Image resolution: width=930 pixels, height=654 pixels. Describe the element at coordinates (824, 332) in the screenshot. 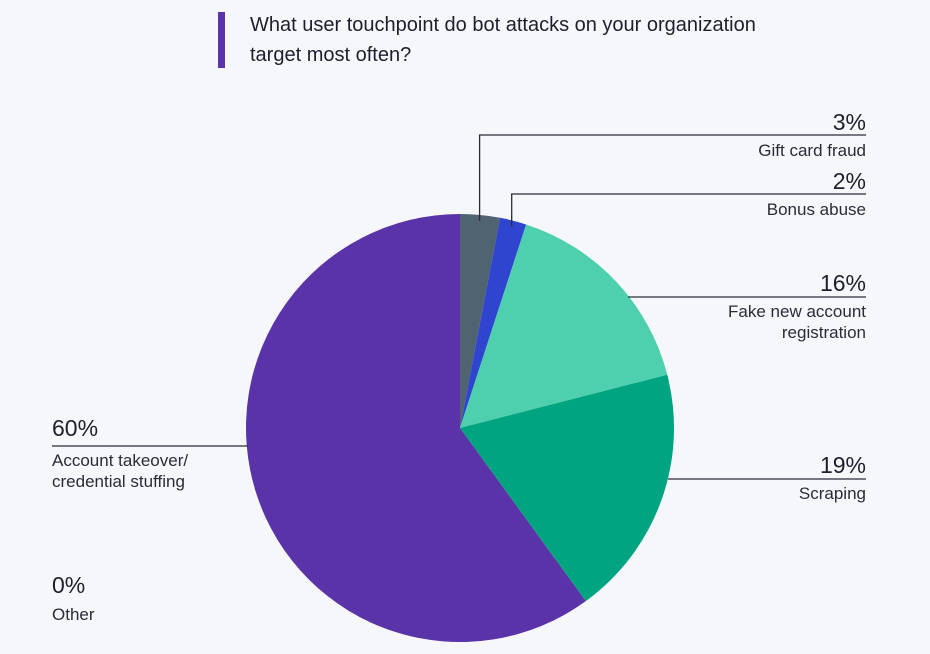

I see `slice-category-label-2: registration` at that location.